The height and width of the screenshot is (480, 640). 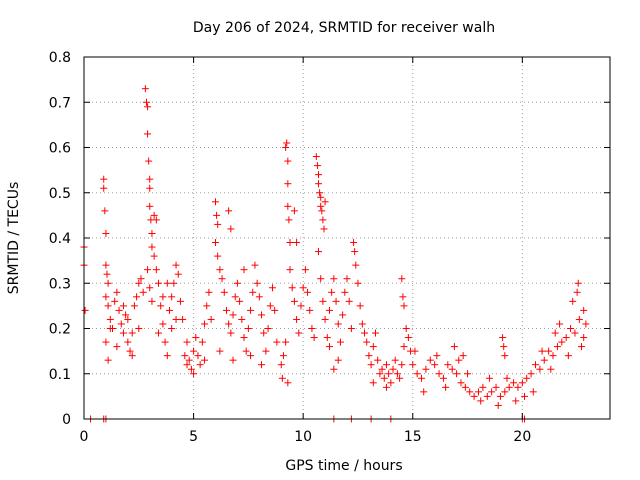 What do you see at coordinates (522, 437) in the screenshot?
I see `x-tick-label: 20` at bounding box center [522, 437].